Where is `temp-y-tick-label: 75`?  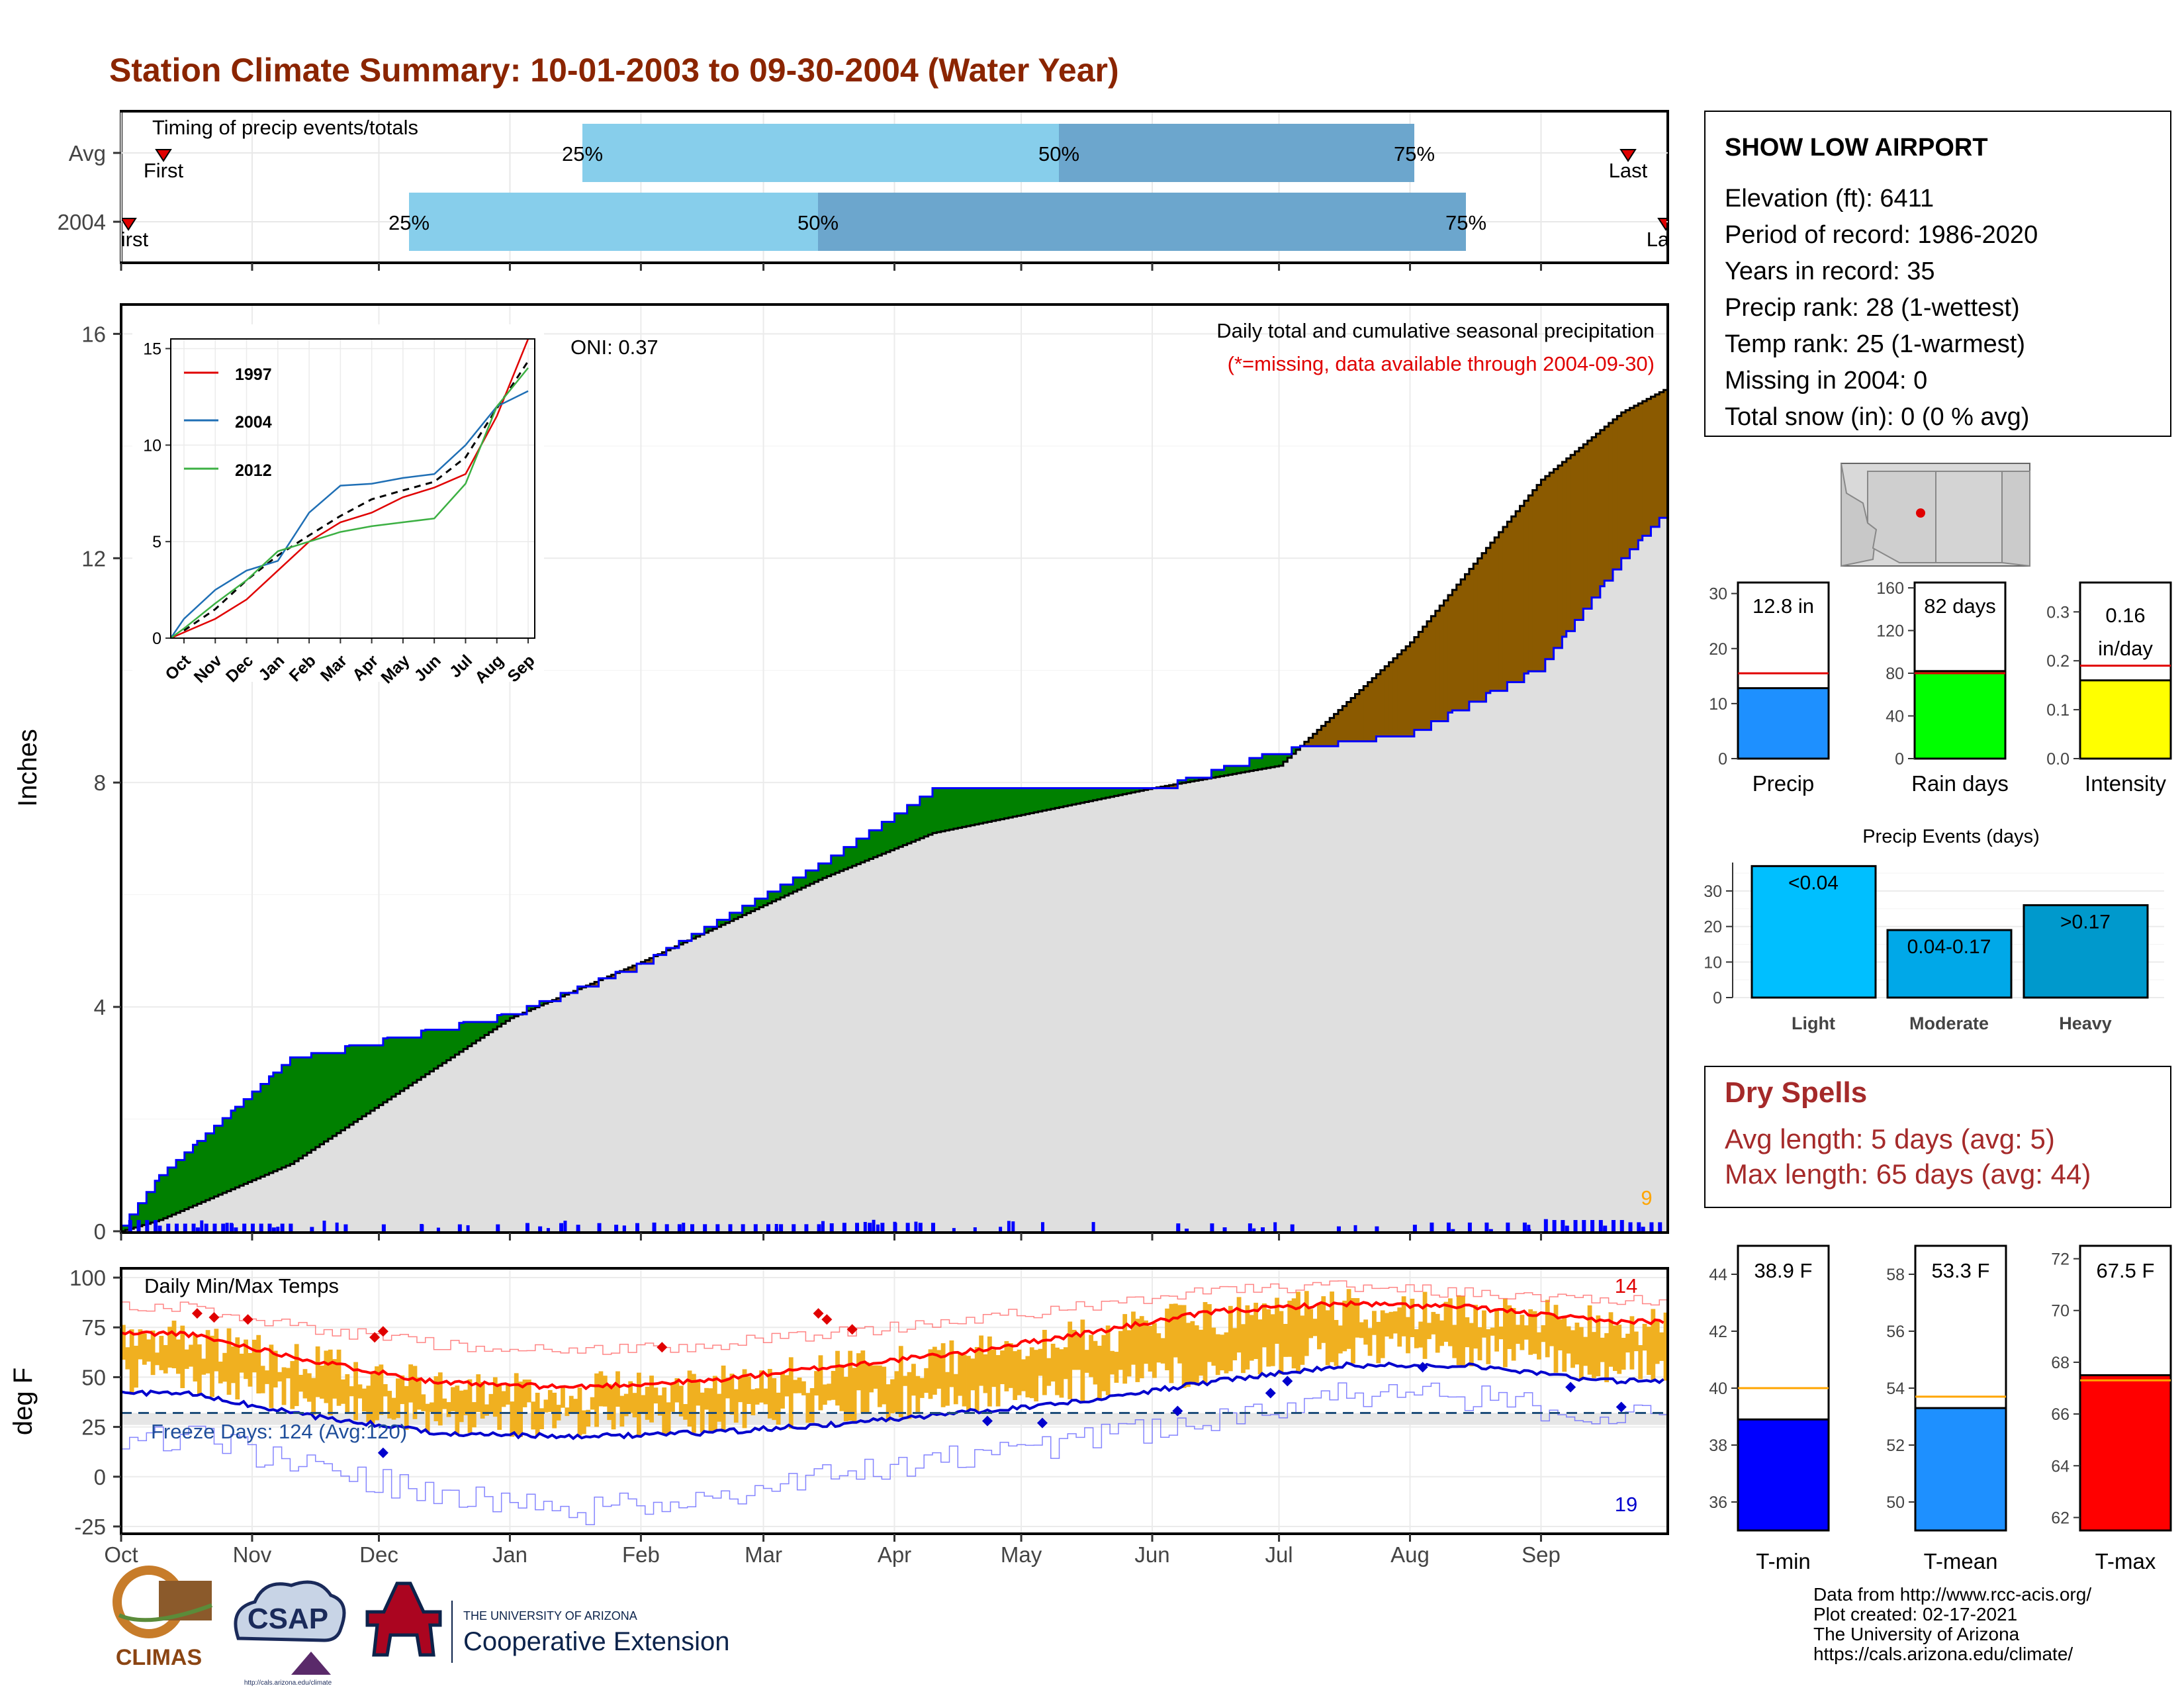 temp-y-tick-label: 75 is located at coordinates (93, 1327).